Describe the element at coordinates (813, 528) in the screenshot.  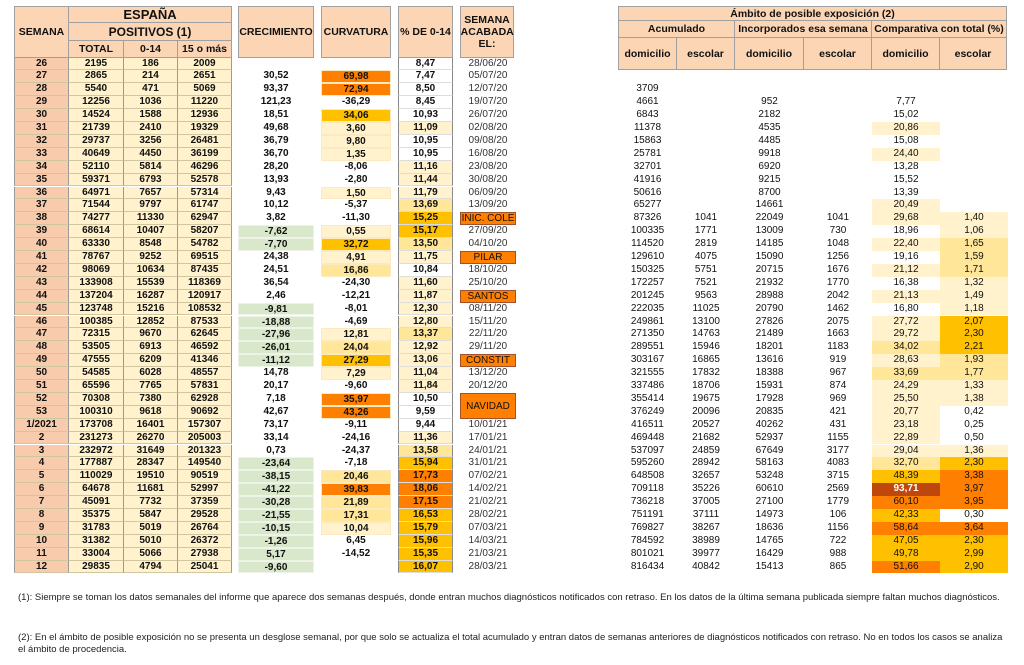
I see `exposure-row: 769827 38267 18636 1156 58,64 3,64` at that location.